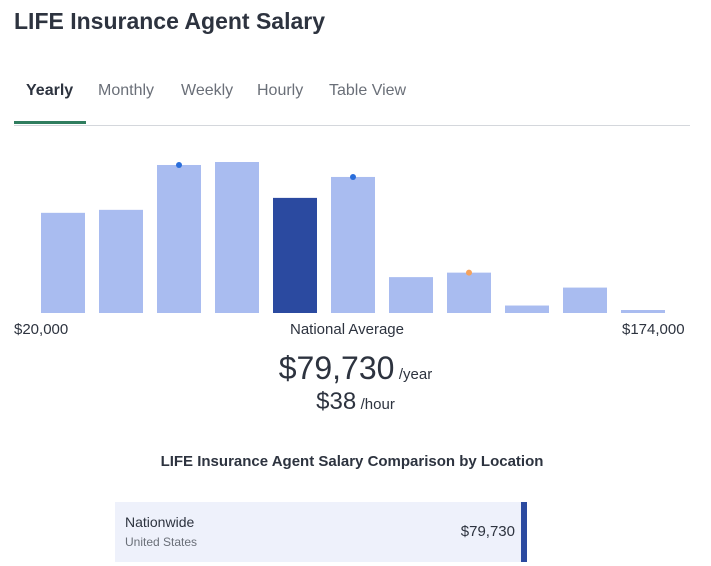  Describe the element at coordinates (487, 531) in the screenshot. I see `location-salary: $79,730` at that location.